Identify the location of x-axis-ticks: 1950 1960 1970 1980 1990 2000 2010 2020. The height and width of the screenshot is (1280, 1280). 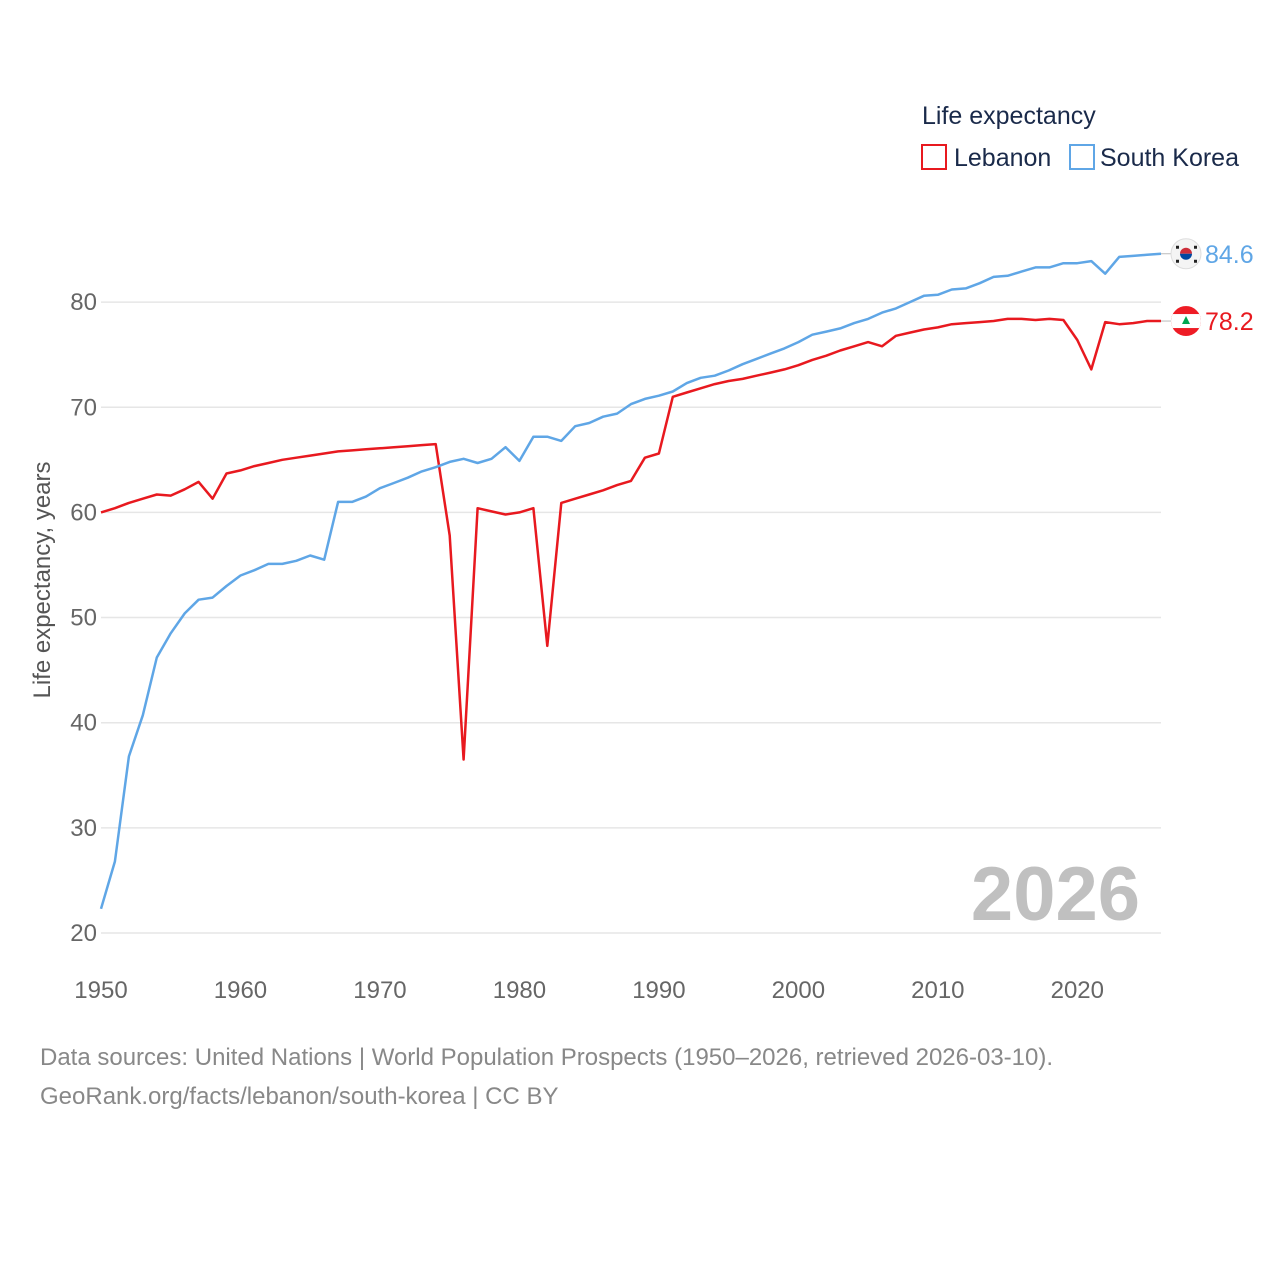
(589, 990).